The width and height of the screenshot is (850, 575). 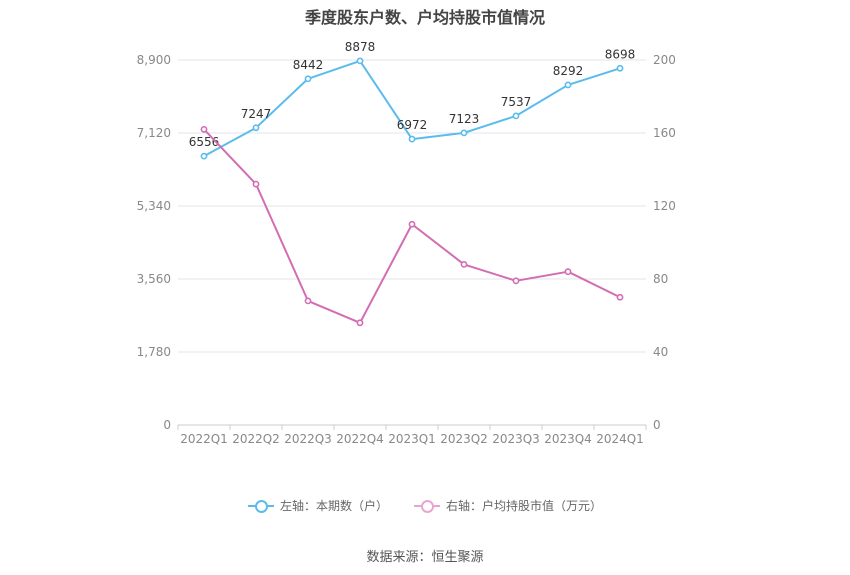 I want to click on data-label: 7247, so click(x=256, y=114).